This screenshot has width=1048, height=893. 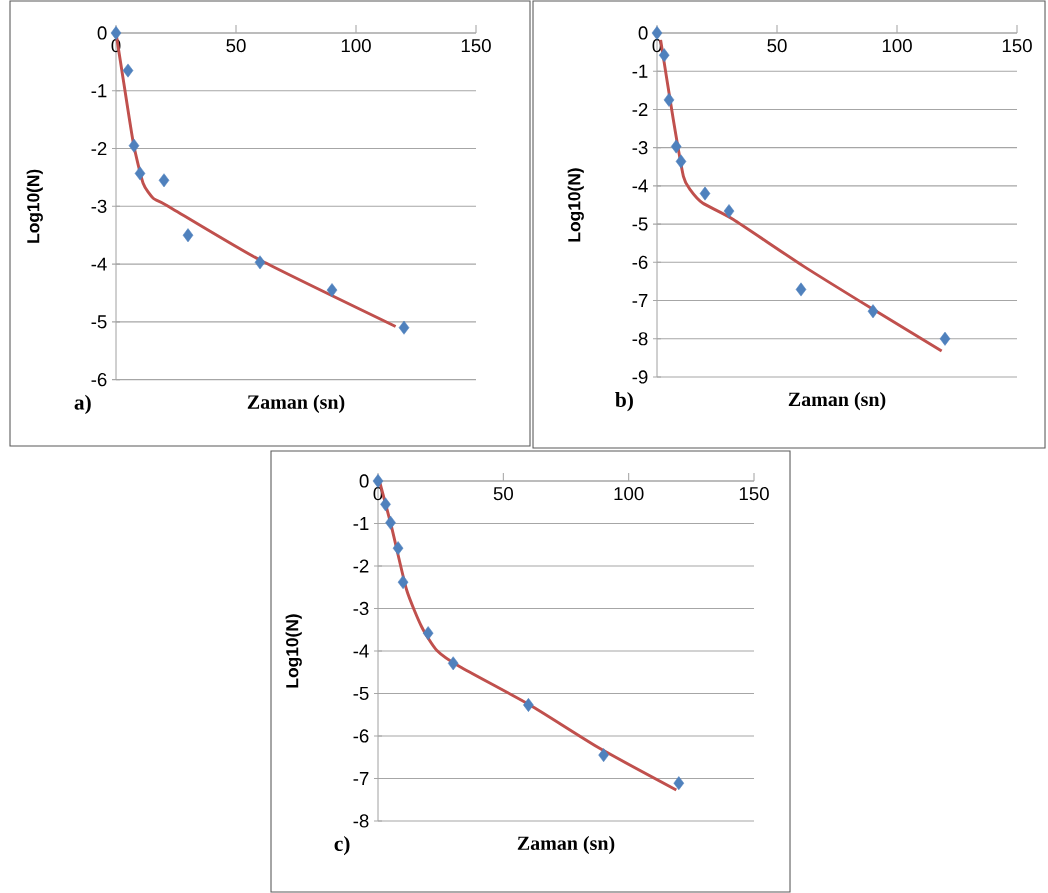 What do you see at coordinates (640, 377) in the screenshot?
I see `y-tick-label: -9` at bounding box center [640, 377].